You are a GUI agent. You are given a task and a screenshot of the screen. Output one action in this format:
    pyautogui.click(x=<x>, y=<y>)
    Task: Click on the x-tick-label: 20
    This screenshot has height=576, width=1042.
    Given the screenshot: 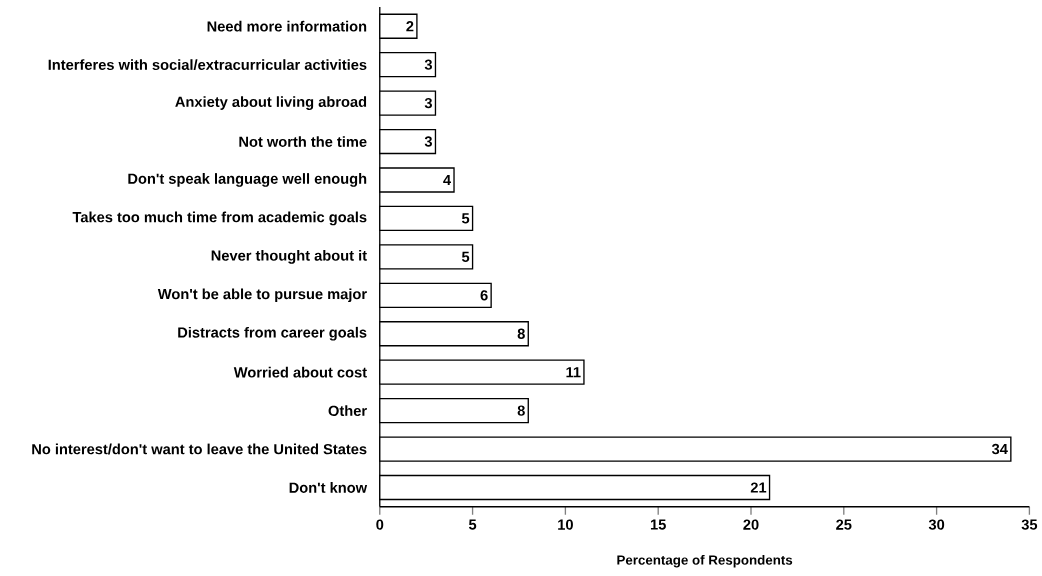 What is the action you would take?
    pyautogui.click(x=751, y=524)
    